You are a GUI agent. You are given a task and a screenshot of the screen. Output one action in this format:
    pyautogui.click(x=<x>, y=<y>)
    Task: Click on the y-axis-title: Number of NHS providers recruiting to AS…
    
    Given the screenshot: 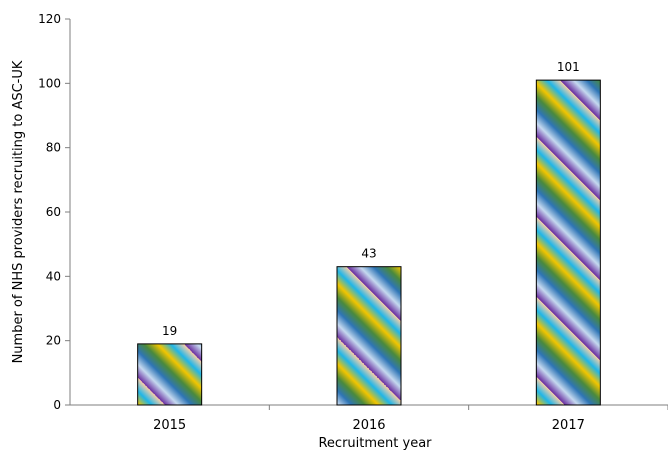 What is the action you would take?
    pyautogui.click(x=18, y=211)
    